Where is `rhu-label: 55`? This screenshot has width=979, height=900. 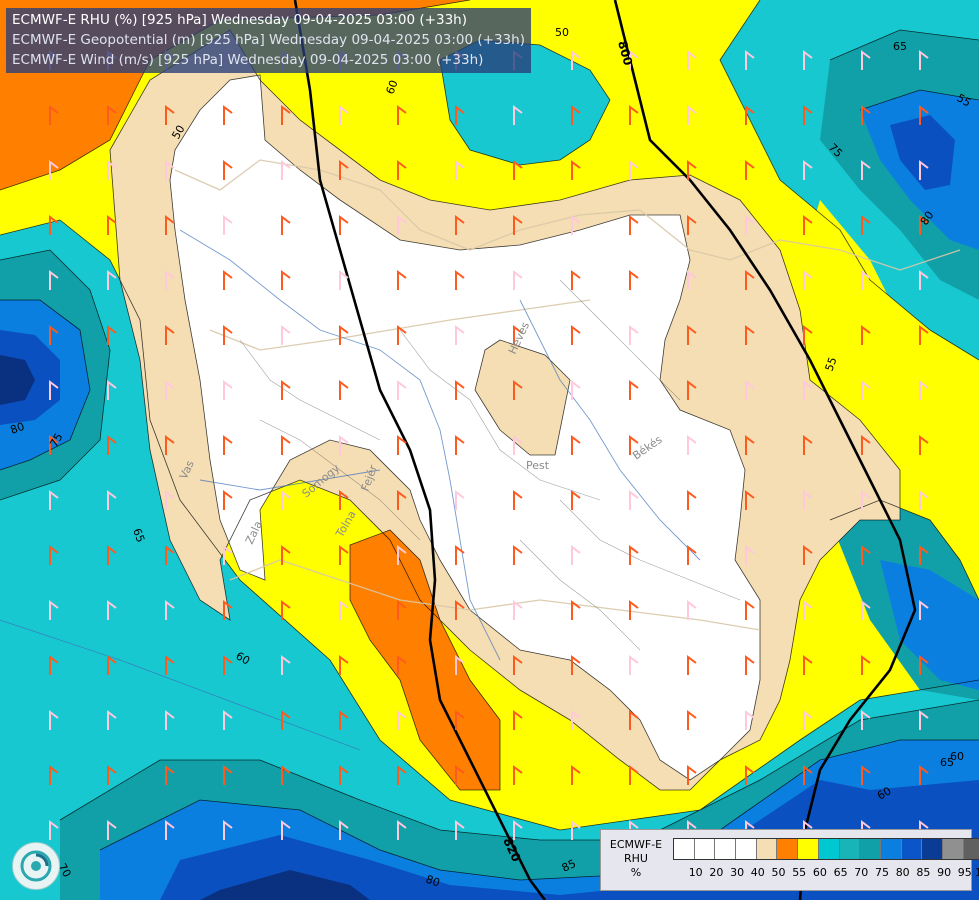
rhu-label: 55 is located at coordinates (831, 364).